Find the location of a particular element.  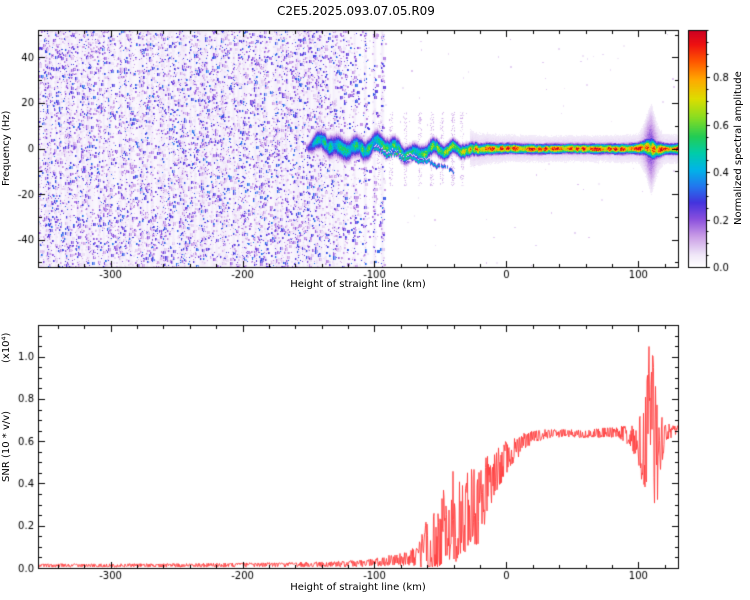

height-axis-label-bottom: Height of straight line (km) is located at coordinates (358, 587).